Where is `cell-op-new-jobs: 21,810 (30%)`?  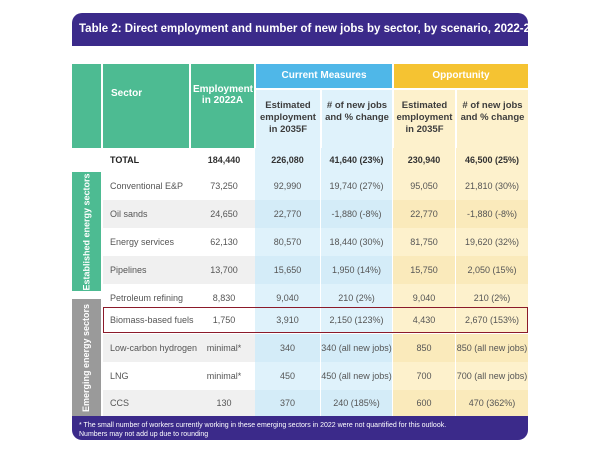 cell-op-new-jobs: 21,810 (30%) is located at coordinates (491, 186).